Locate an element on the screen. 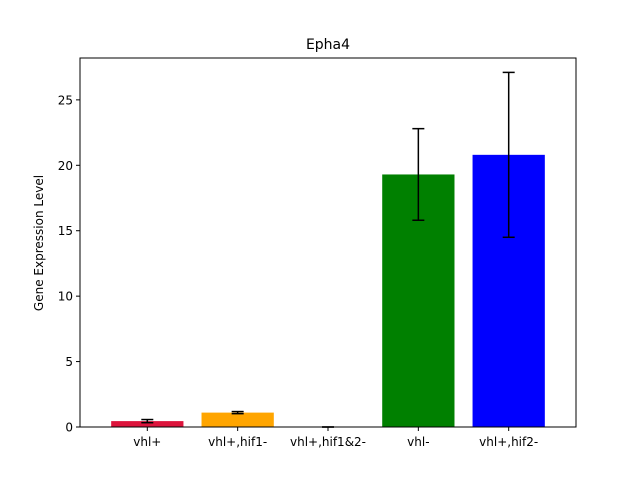 This screenshot has height=480, width=640. x-tick-label-0: vhl+ is located at coordinates (147, 442).